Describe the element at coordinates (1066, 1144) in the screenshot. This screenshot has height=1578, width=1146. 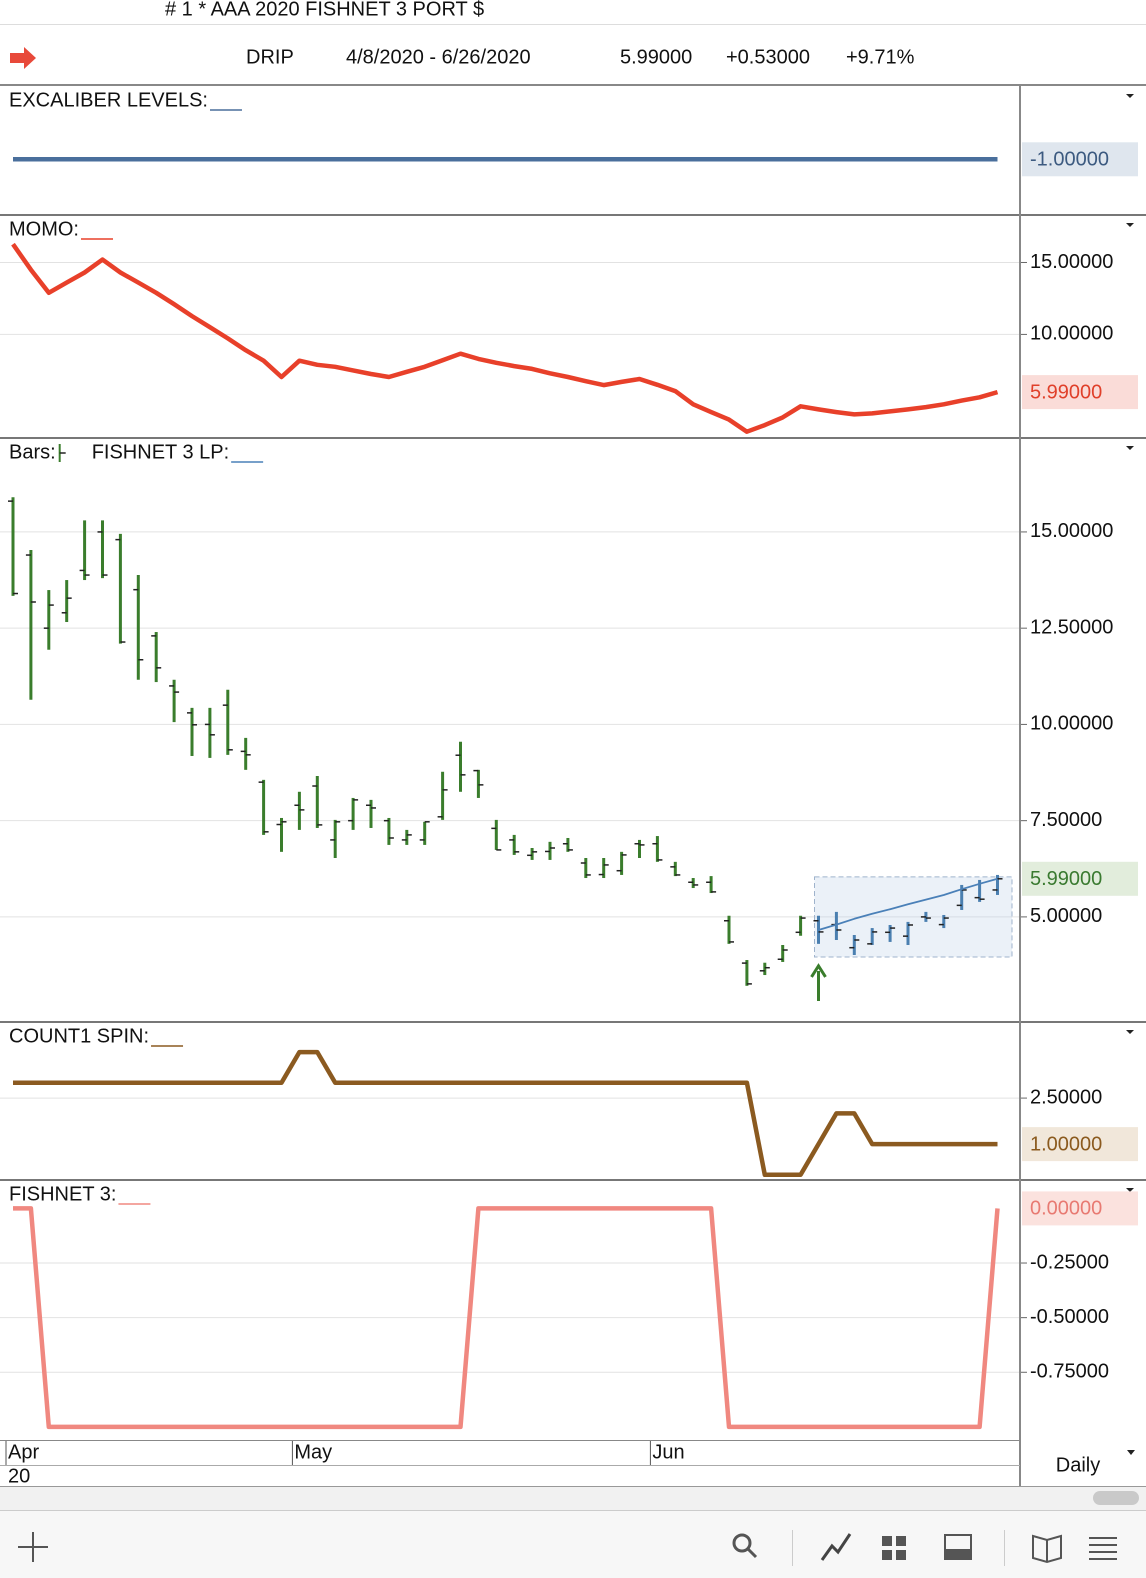
I see `price-badge-label: 1.00000` at that location.